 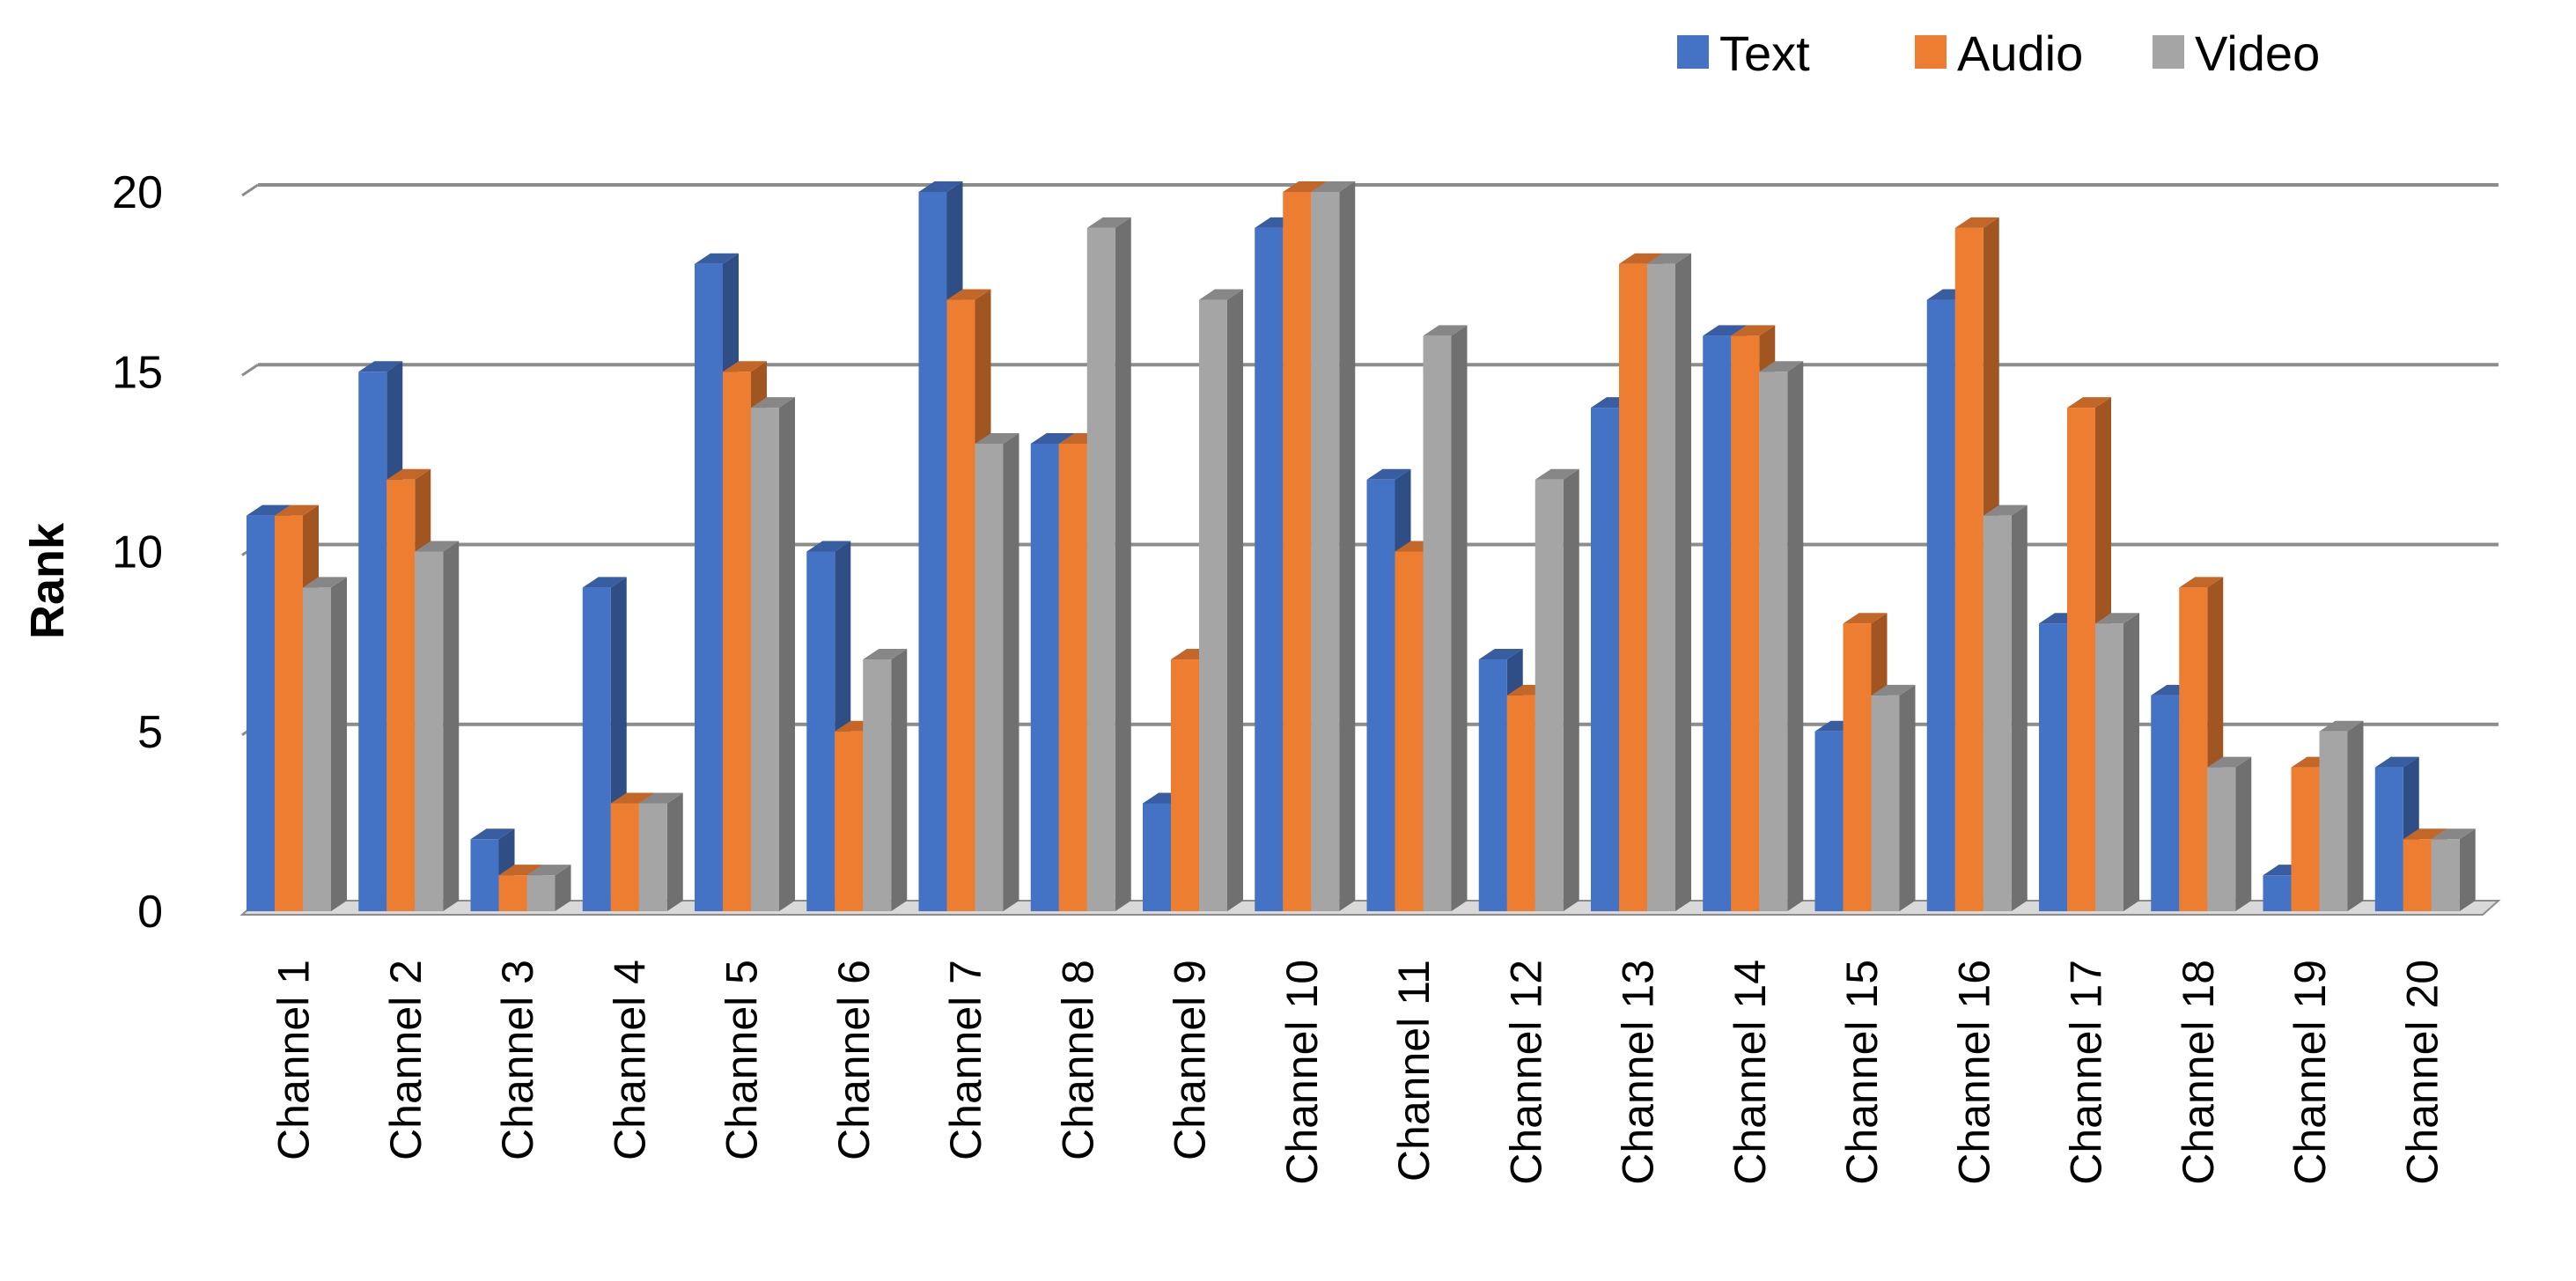 What do you see at coordinates (1862, 1072) in the screenshot?
I see `x-tick-label: Channel 15` at bounding box center [1862, 1072].